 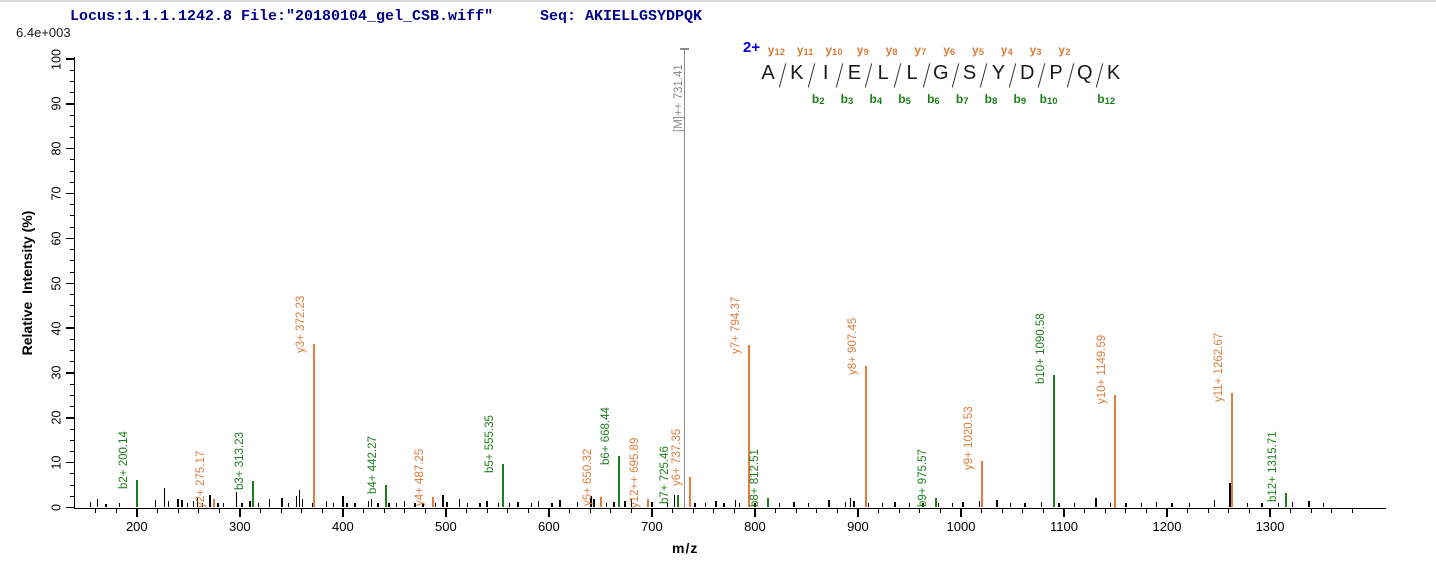 What do you see at coordinates (56, 507) in the screenshot?
I see `y-tick-label: 0` at bounding box center [56, 507].